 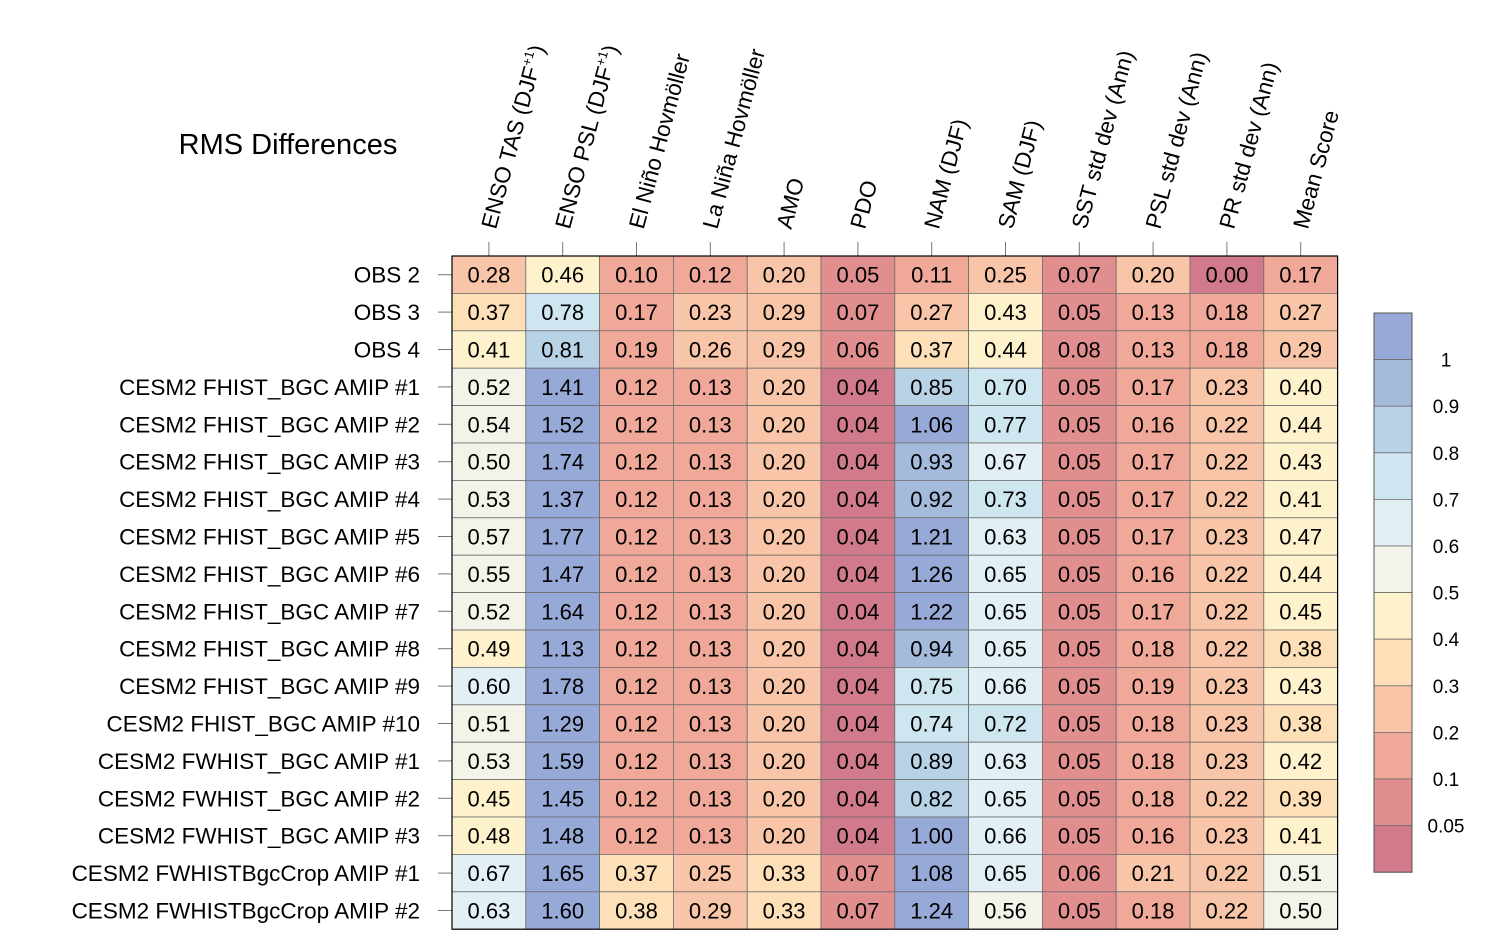 I want to click on column-ticks, so click(x=895, y=249).